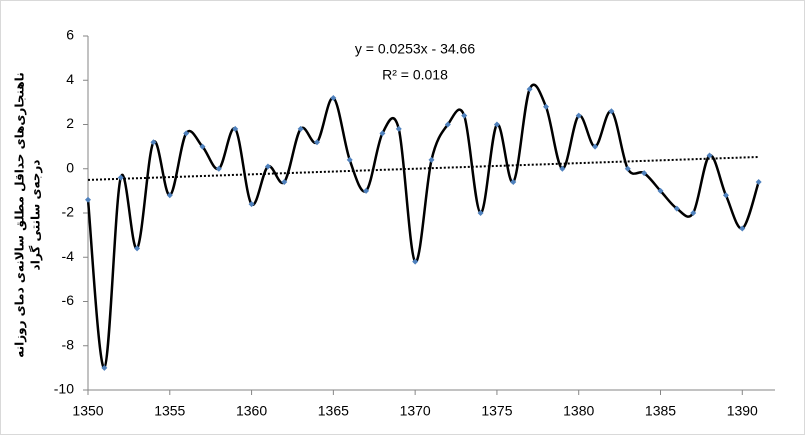  I want to click on x-tick-label: 1370, so click(415, 411).